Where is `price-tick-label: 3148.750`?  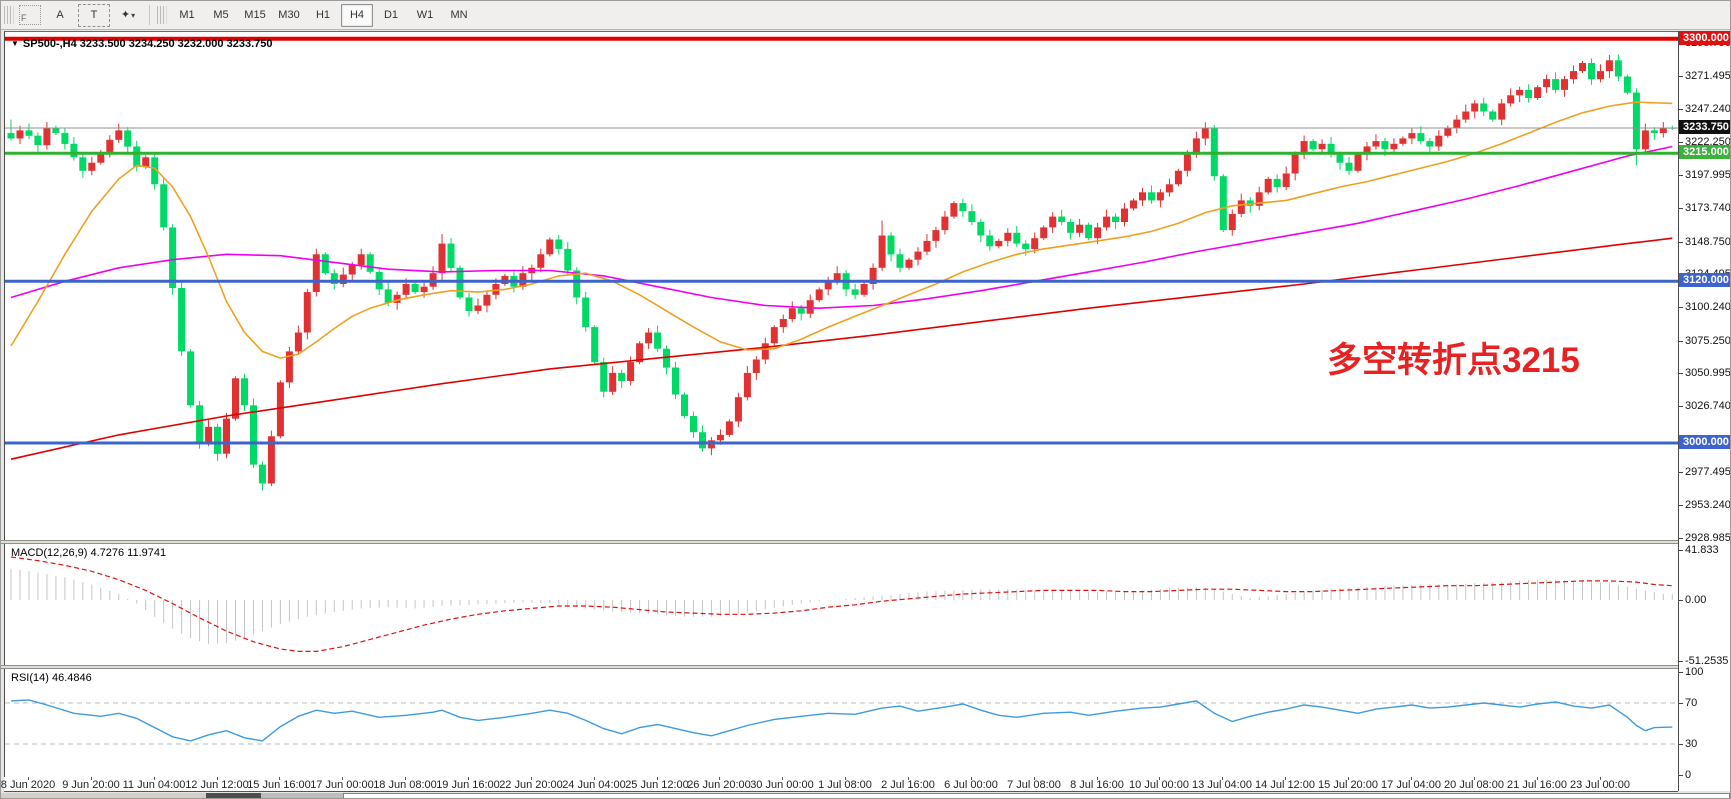
price-tick-label: 3148.750 is located at coordinates (1708, 242).